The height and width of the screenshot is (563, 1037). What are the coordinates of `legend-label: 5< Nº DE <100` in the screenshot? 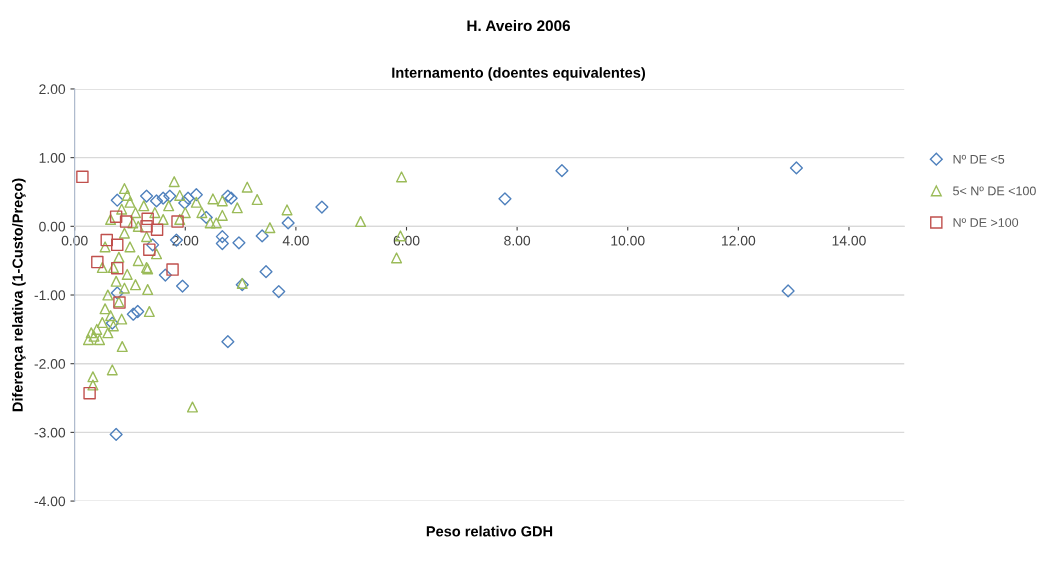 It's located at (994, 191).